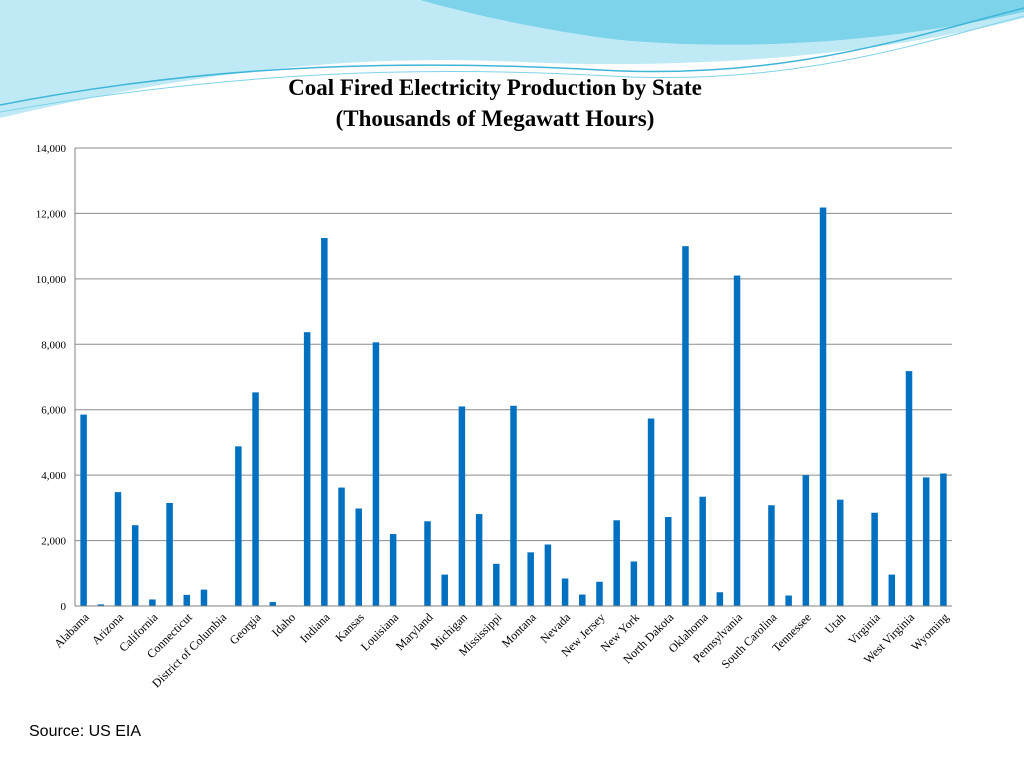  I want to click on y-tick-label: 8,000, so click(53, 345).